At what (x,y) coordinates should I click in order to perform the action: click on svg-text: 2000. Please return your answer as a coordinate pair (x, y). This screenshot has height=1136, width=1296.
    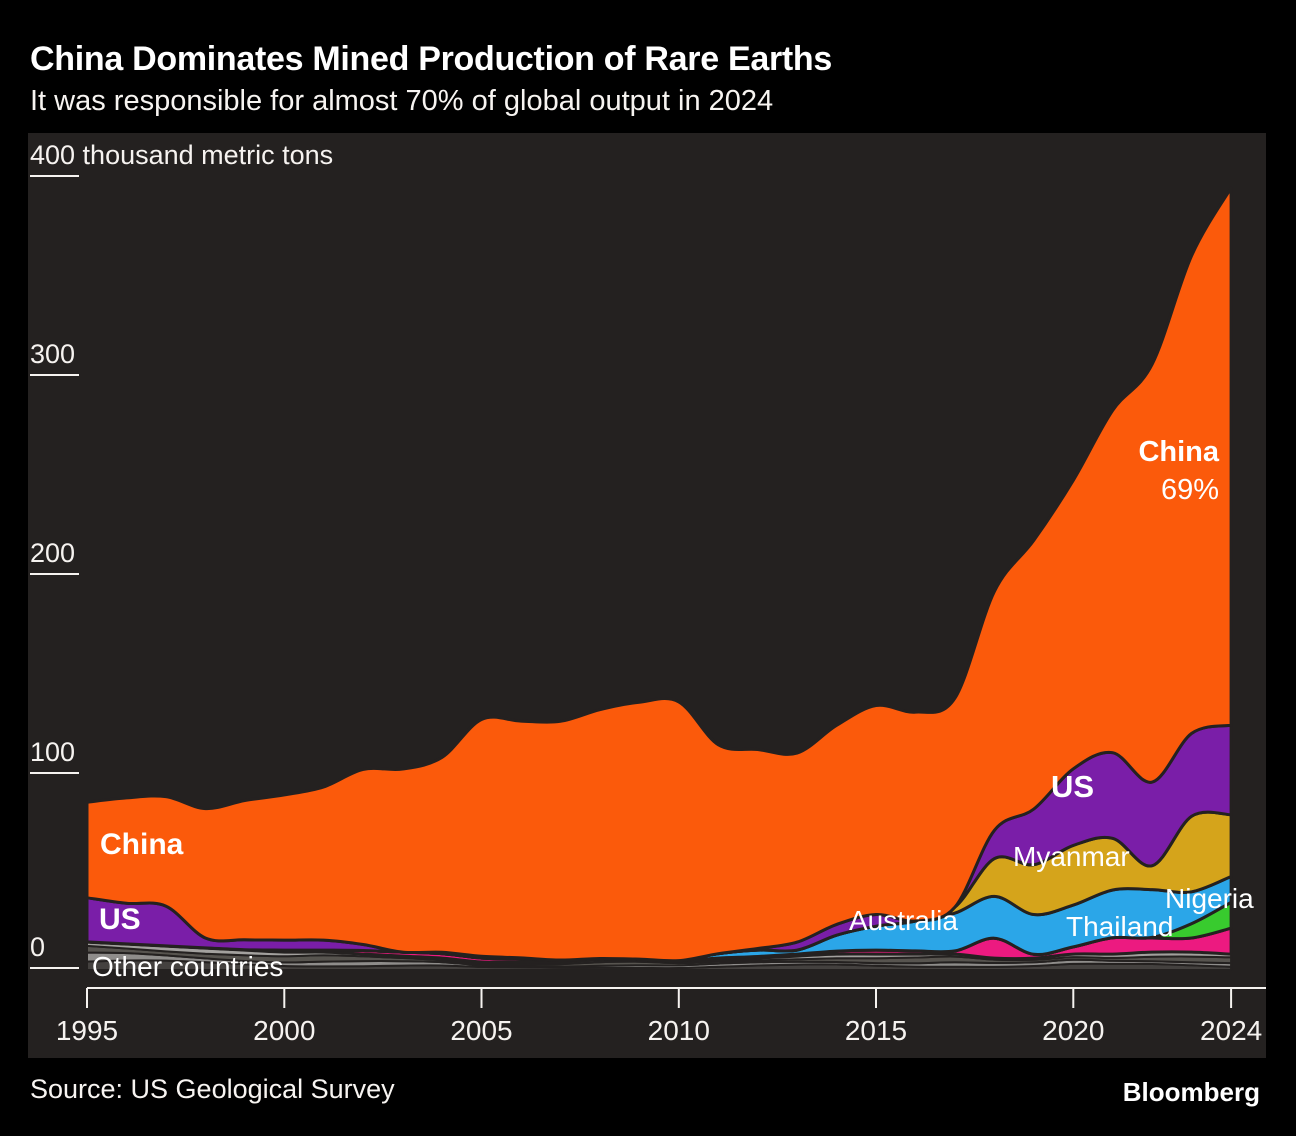
    Looking at the image, I should click on (284, 1030).